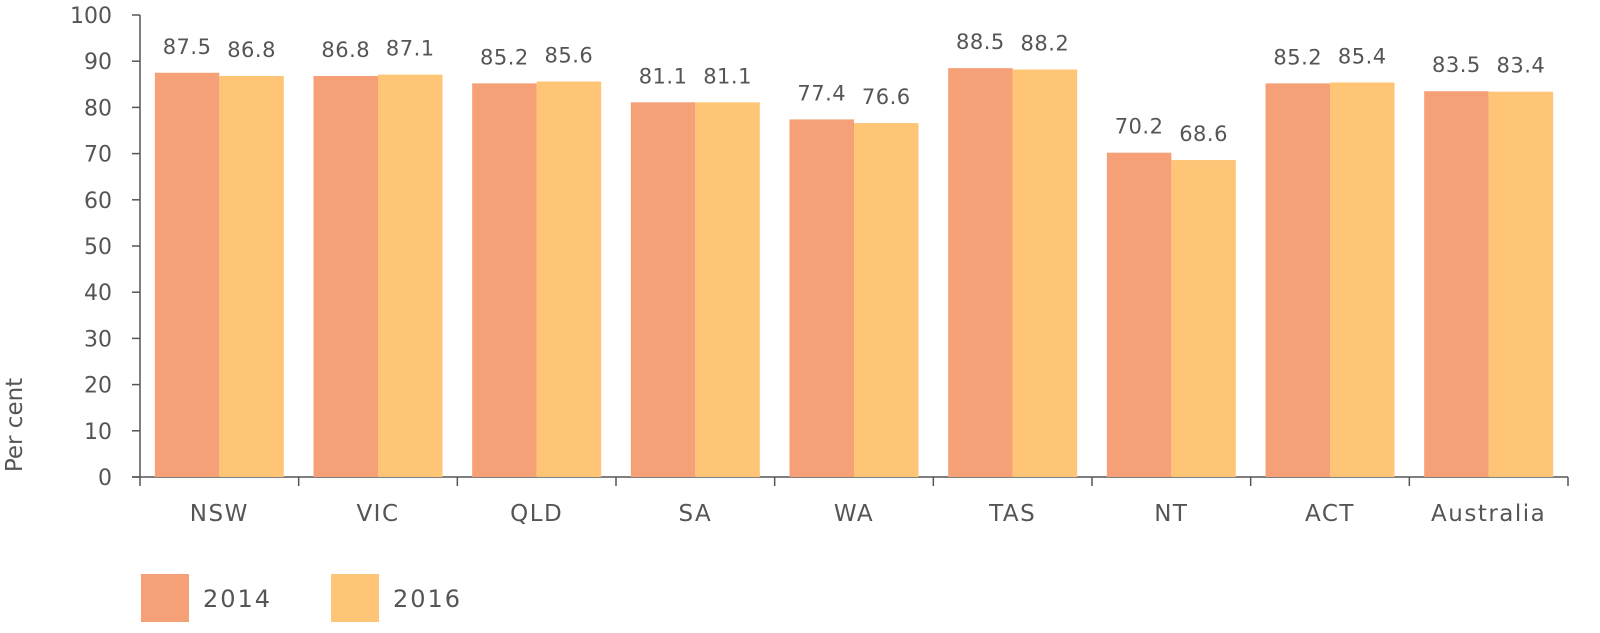 This screenshot has width=1600, height=633. What do you see at coordinates (886, 97) in the screenshot?
I see `data-label-2016-WA: 76.6` at bounding box center [886, 97].